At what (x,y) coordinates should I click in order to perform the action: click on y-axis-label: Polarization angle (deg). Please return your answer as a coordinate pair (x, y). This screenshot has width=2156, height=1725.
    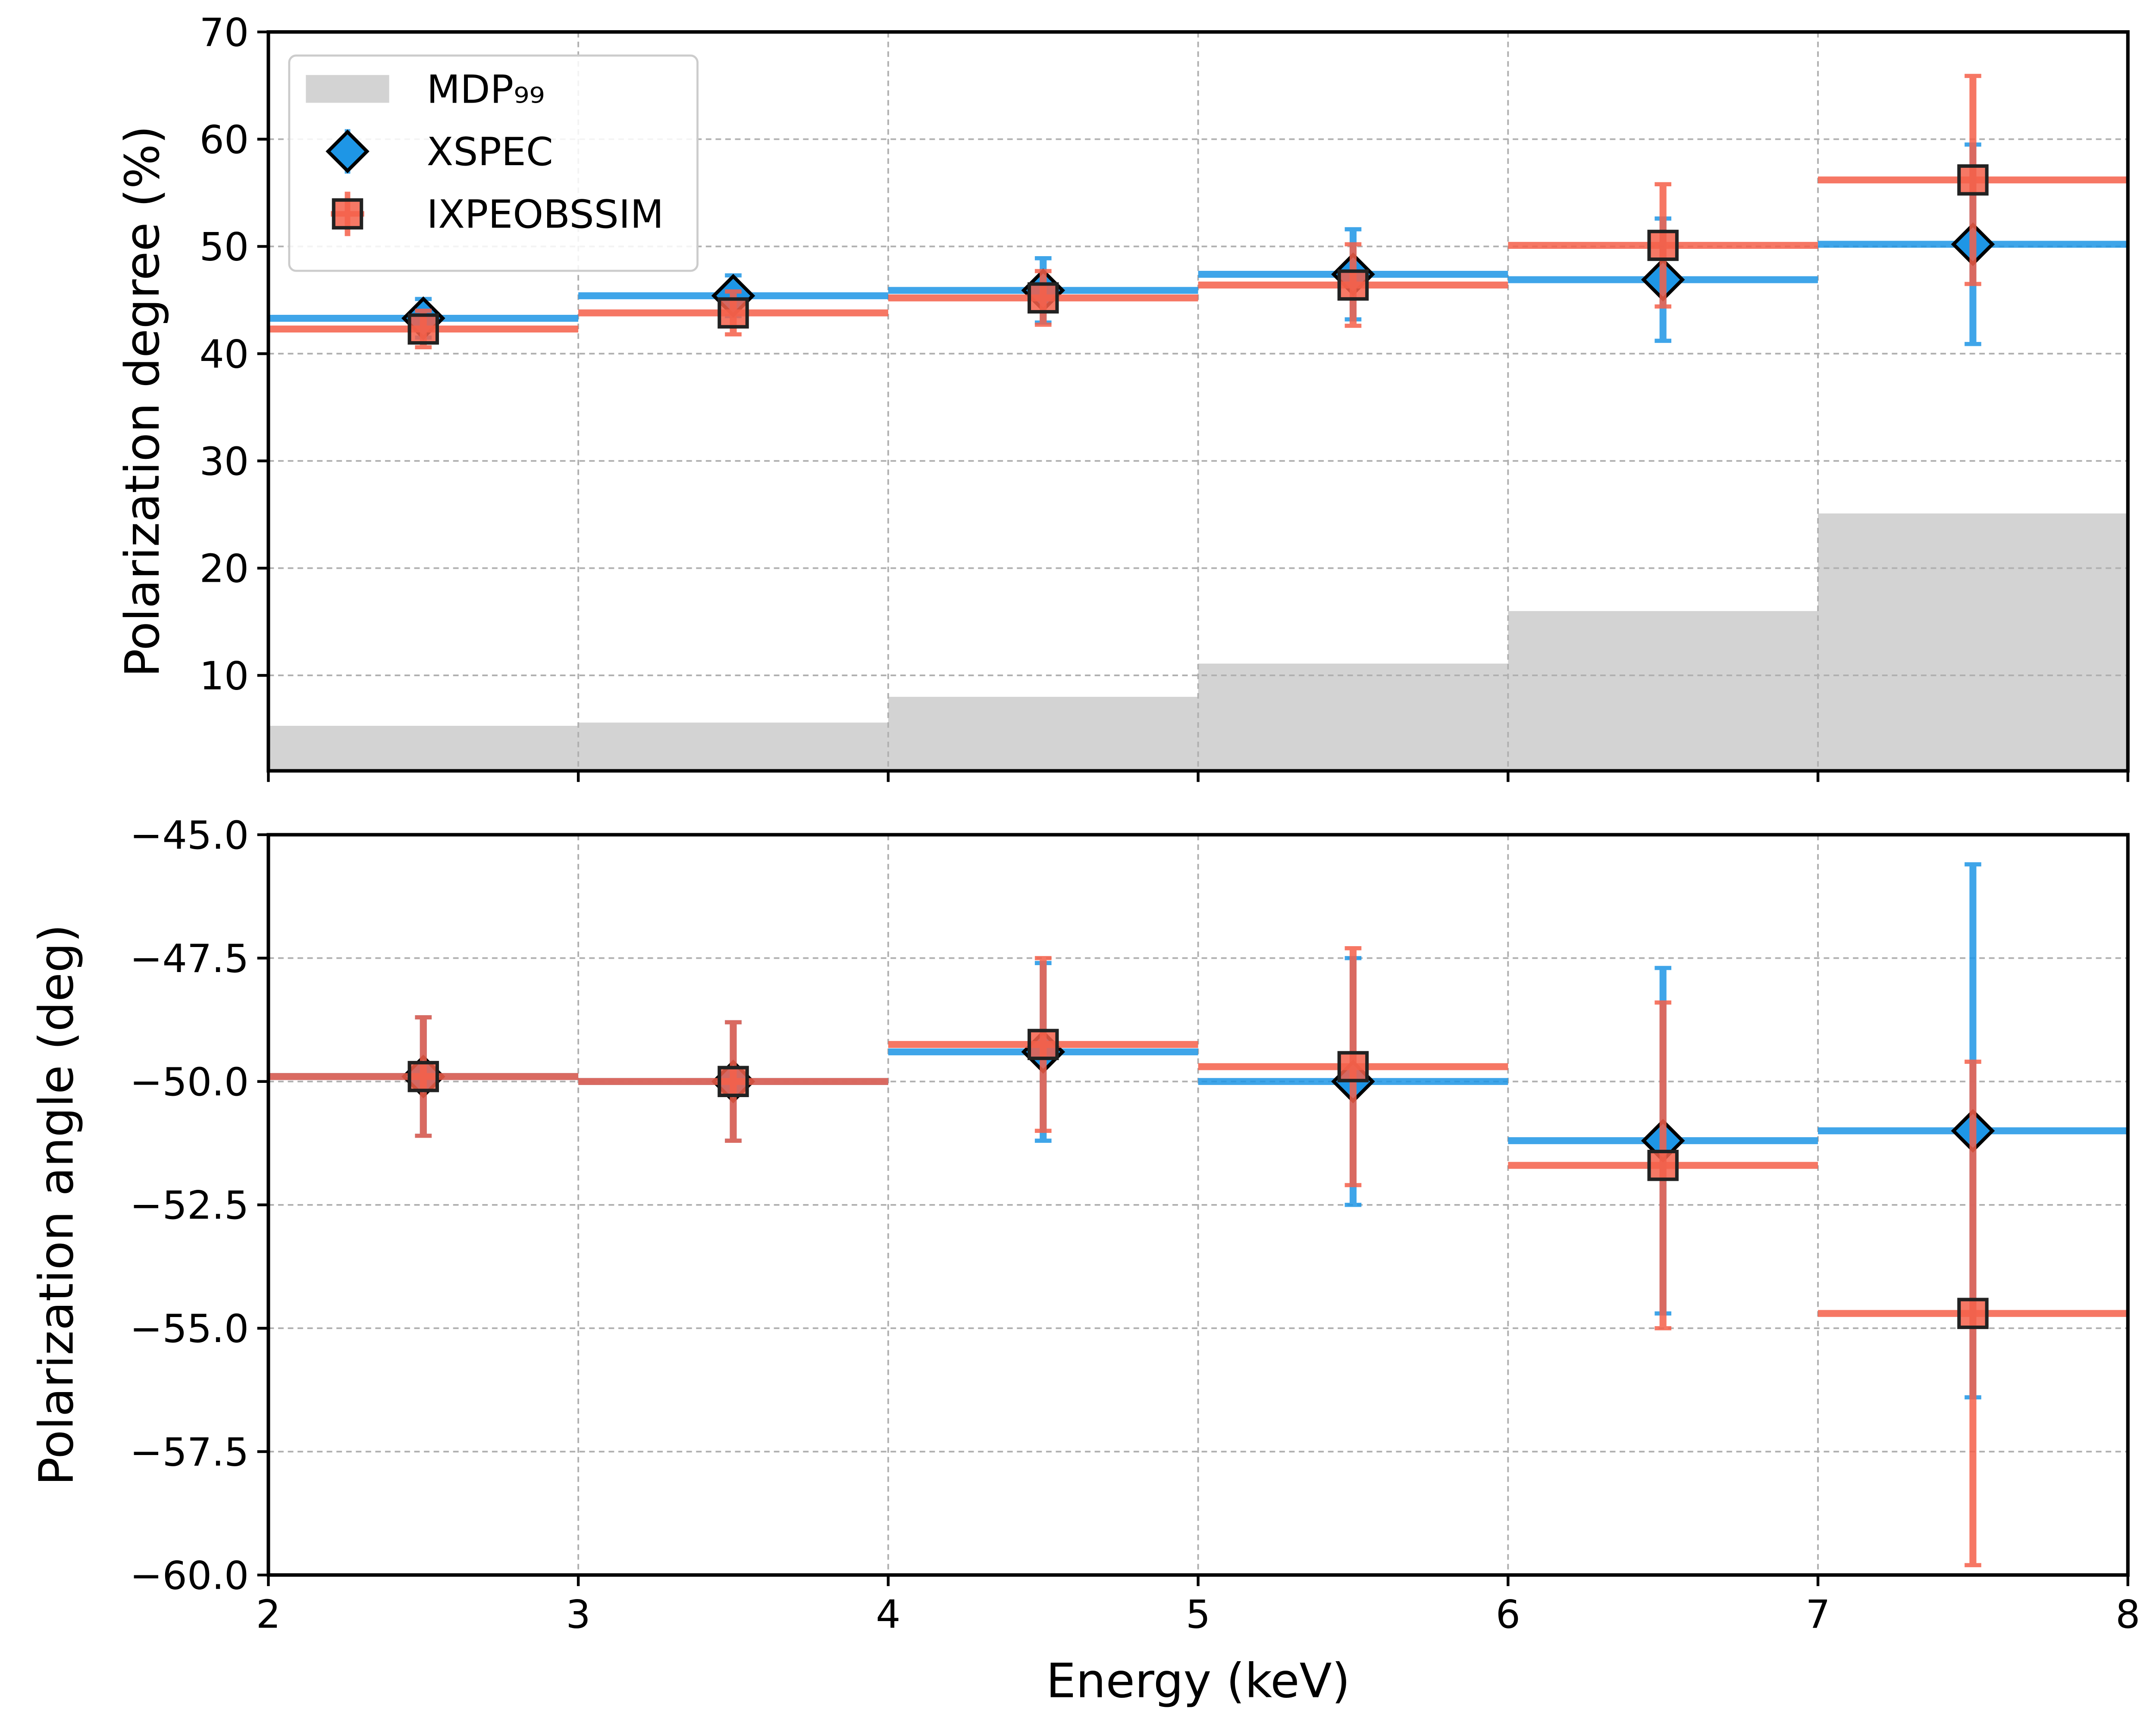
    Looking at the image, I should click on (56, 1205).